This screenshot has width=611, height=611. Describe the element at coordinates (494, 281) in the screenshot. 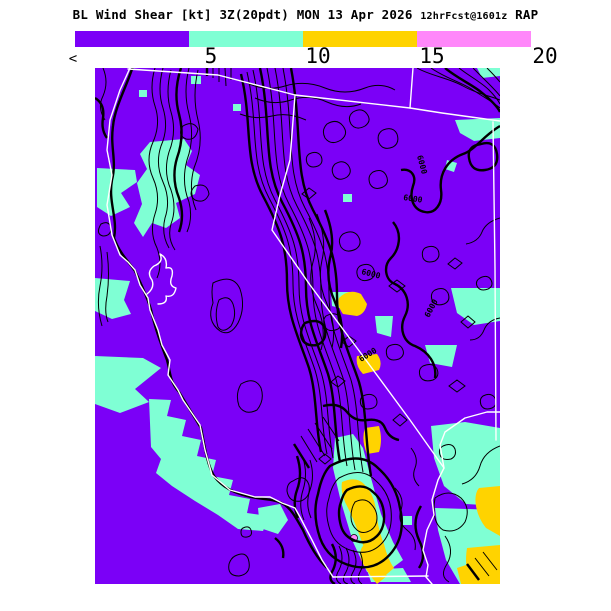

I see `border-nv-ut` at that location.